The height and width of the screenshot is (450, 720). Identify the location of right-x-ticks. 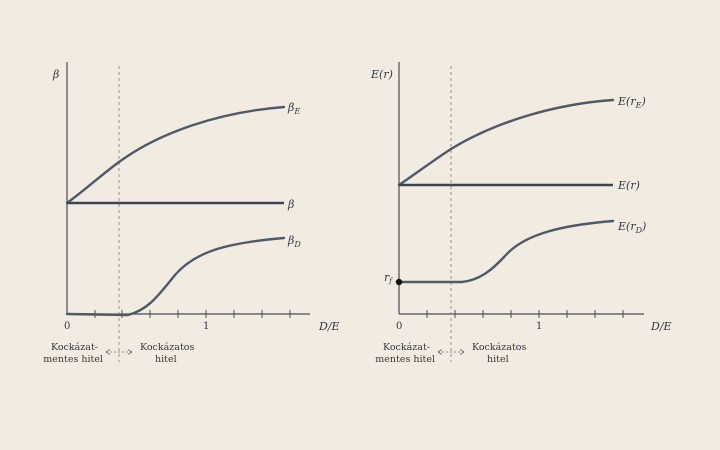
(525, 314).